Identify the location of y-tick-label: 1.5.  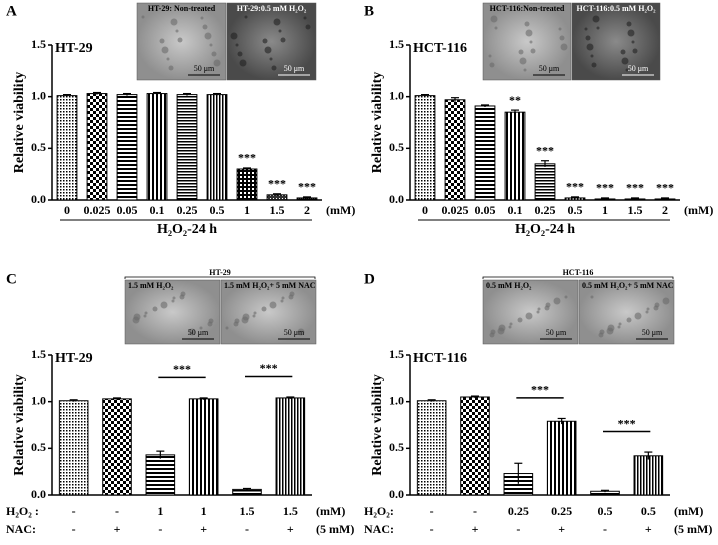
(38, 354).